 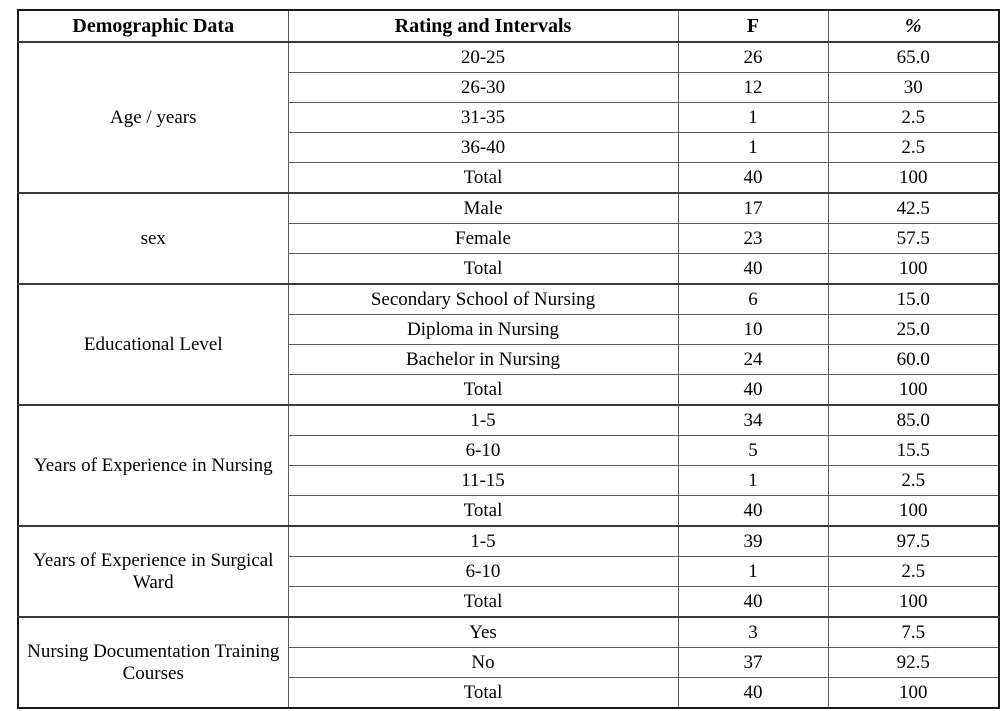 I want to click on category-cell: Educational Level, so click(x=153, y=344).